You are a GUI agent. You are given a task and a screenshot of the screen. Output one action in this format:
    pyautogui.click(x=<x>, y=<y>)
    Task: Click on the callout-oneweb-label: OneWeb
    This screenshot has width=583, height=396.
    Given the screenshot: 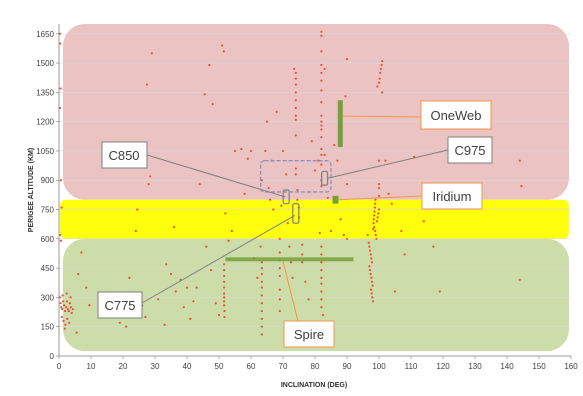 What is the action you would take?
    pyautogui.click(x=455, y=115)
    